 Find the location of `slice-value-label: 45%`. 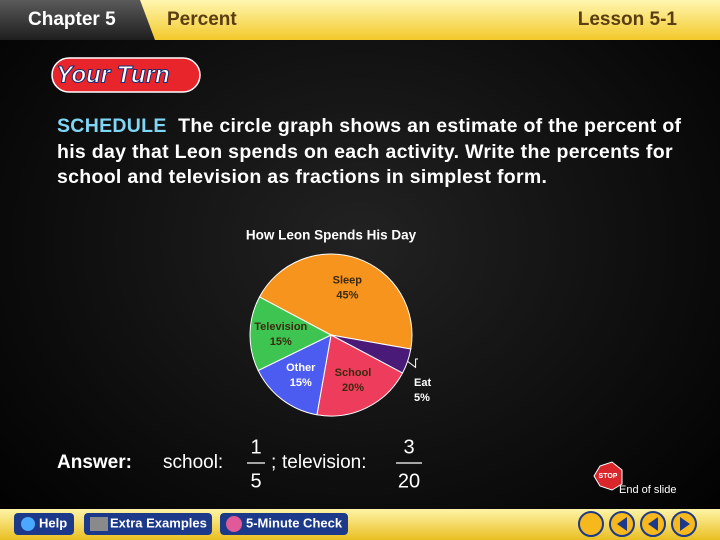

slice-value-label: 45% is located at coordinates (347, 295).